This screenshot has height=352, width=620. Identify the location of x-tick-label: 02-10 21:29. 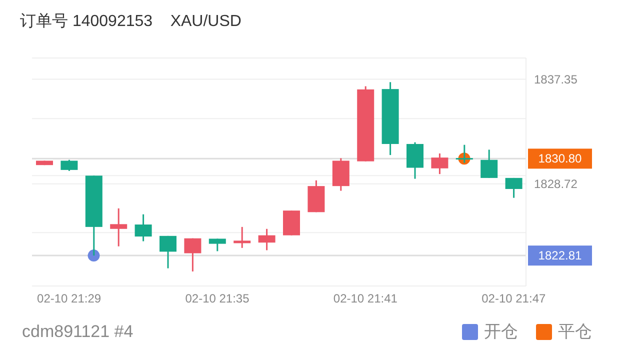
(69, 299).